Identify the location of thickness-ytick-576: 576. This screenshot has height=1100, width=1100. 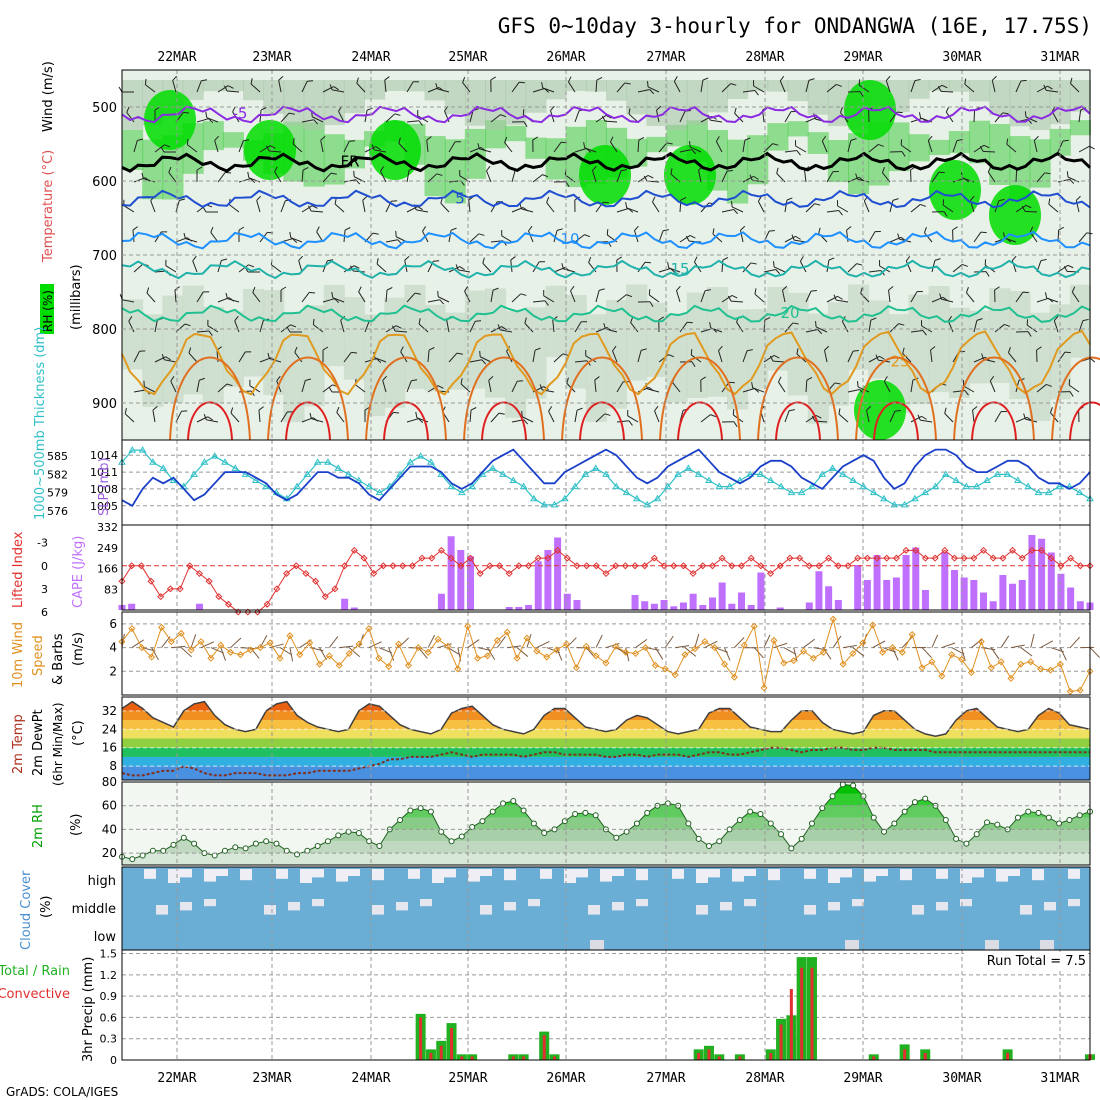
(57, 511).